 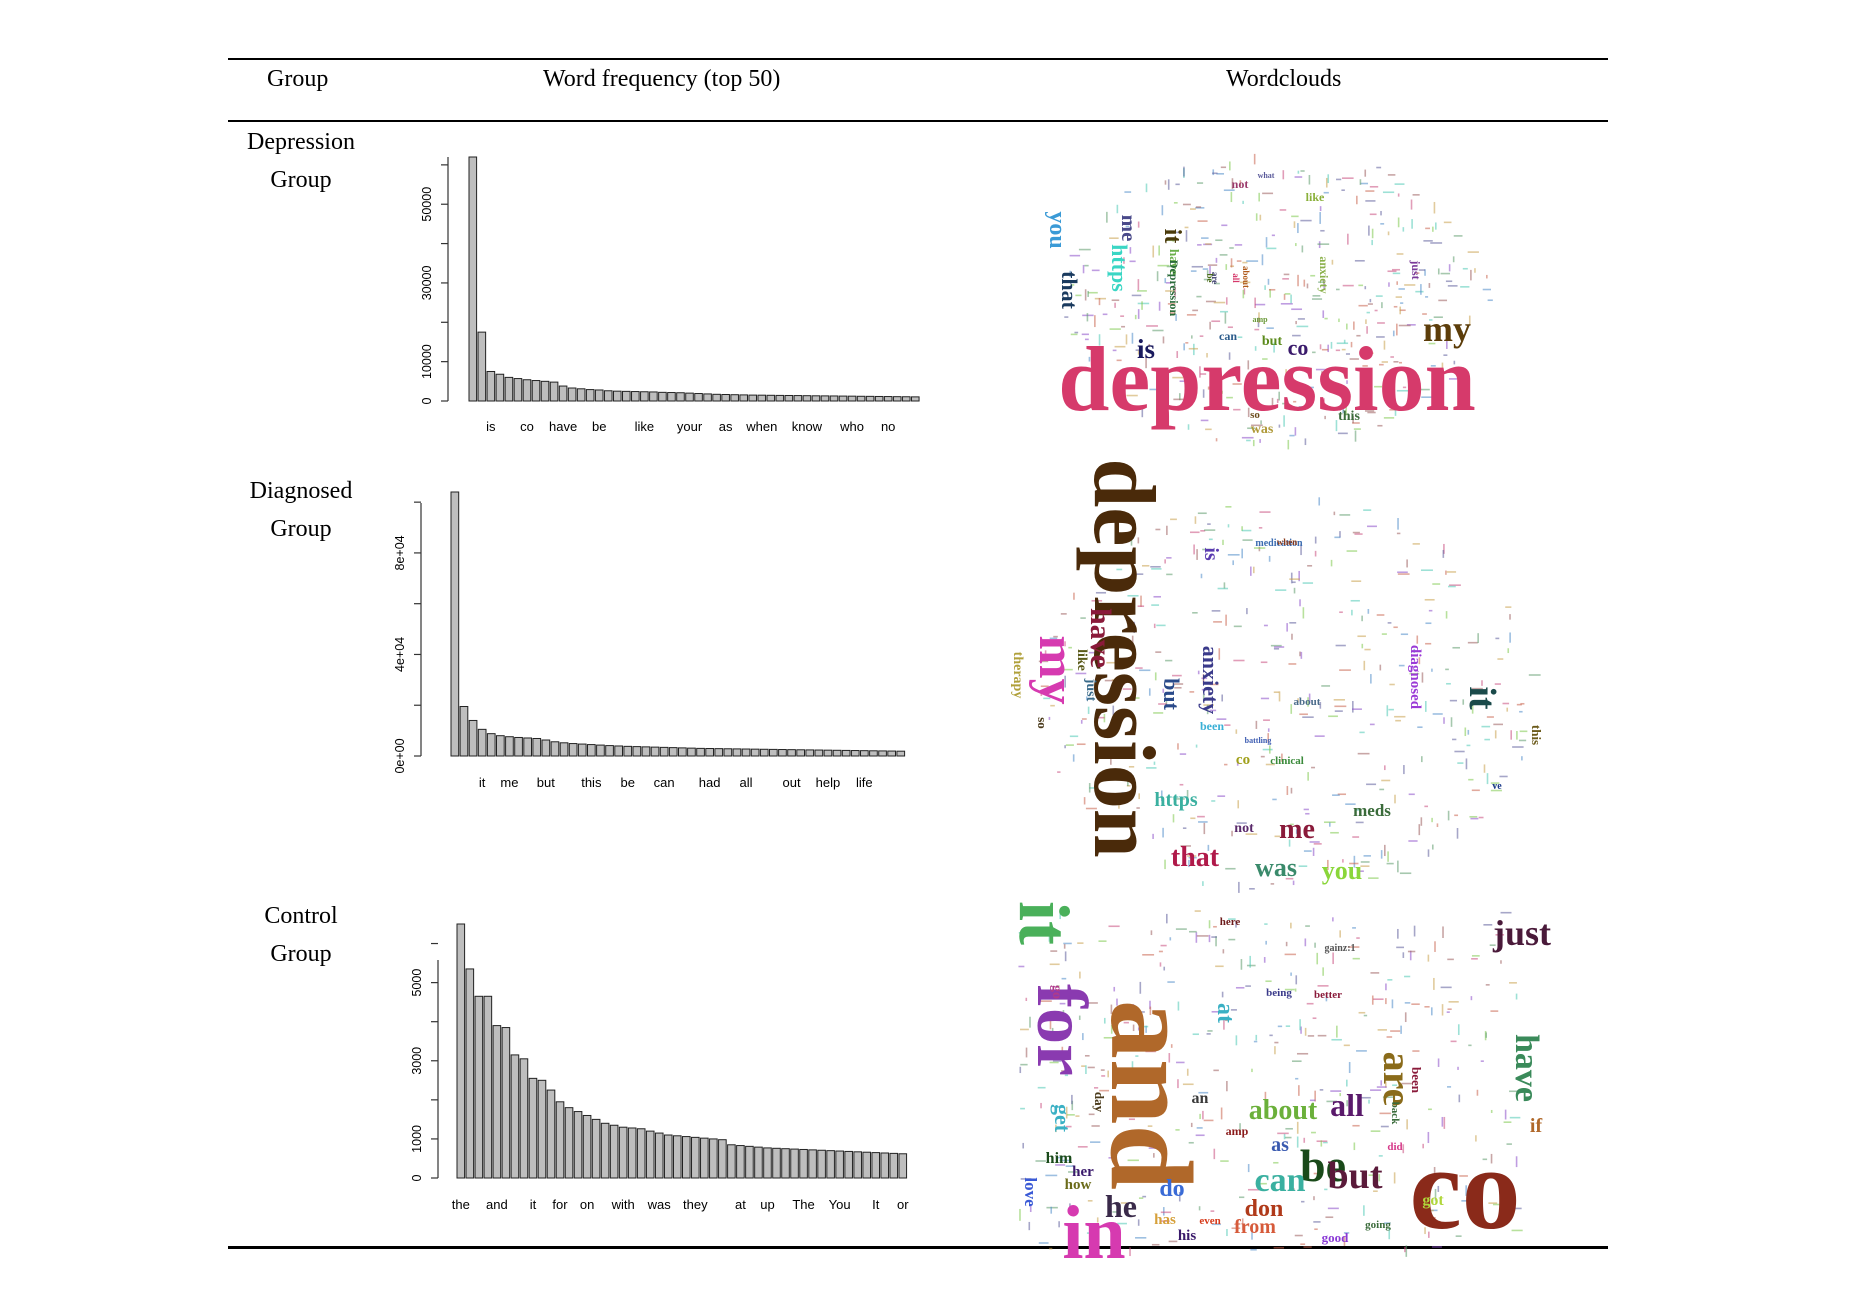 What do you see at coordinates (1276, 867) in the screenshot?
I see `wordcloud-word: was` at bounding box center [1276, 867].